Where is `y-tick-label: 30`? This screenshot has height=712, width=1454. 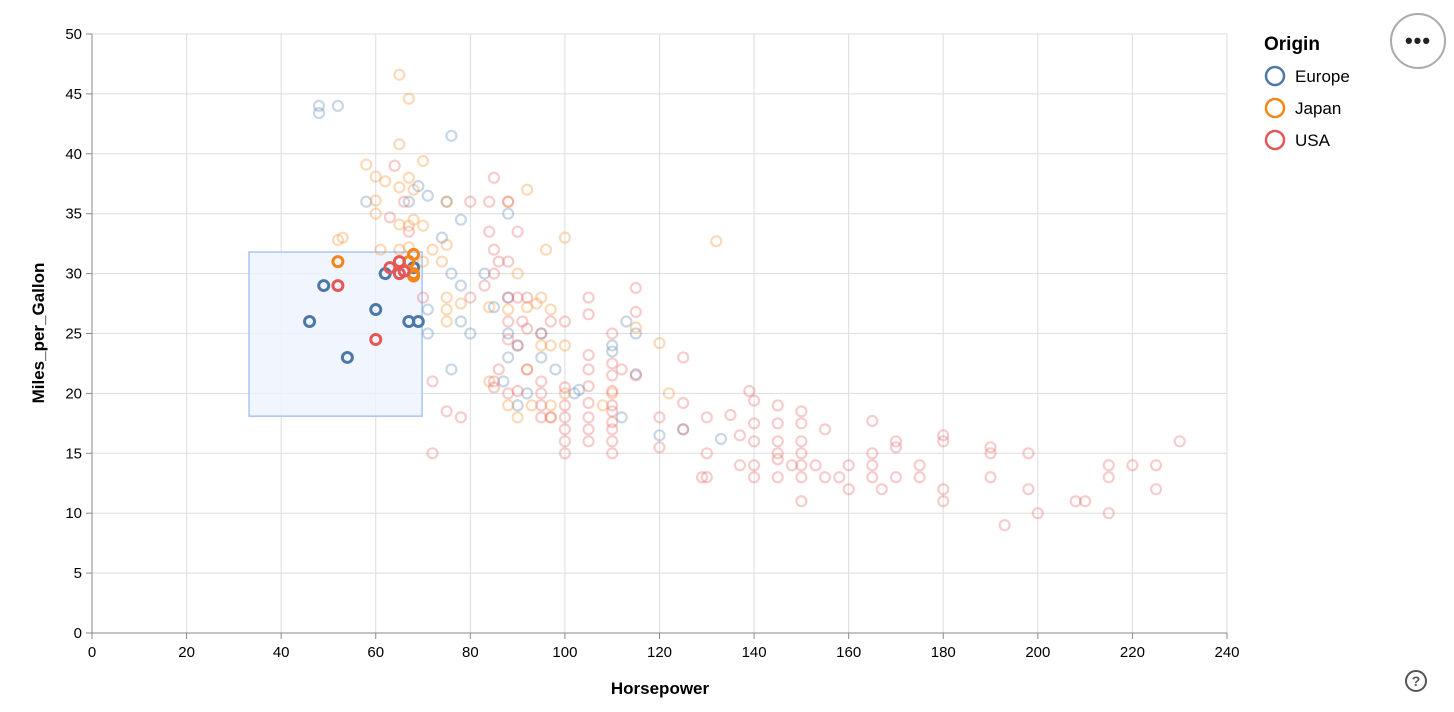 y-tick-label: 30 is located at coordinates (73, 274).